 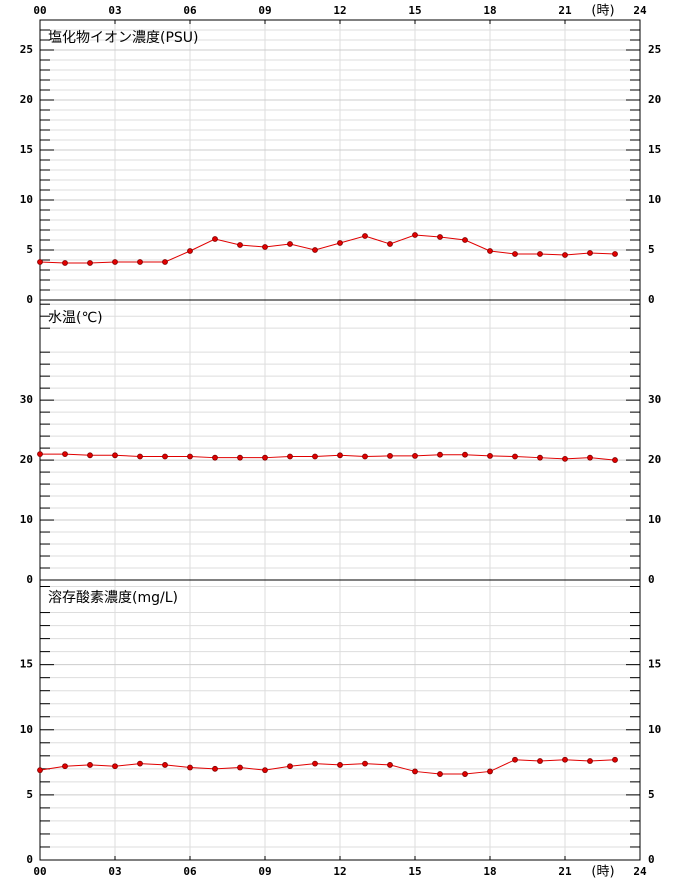 I want to click on y-tick-label: 25, so click(x=26, y=49).